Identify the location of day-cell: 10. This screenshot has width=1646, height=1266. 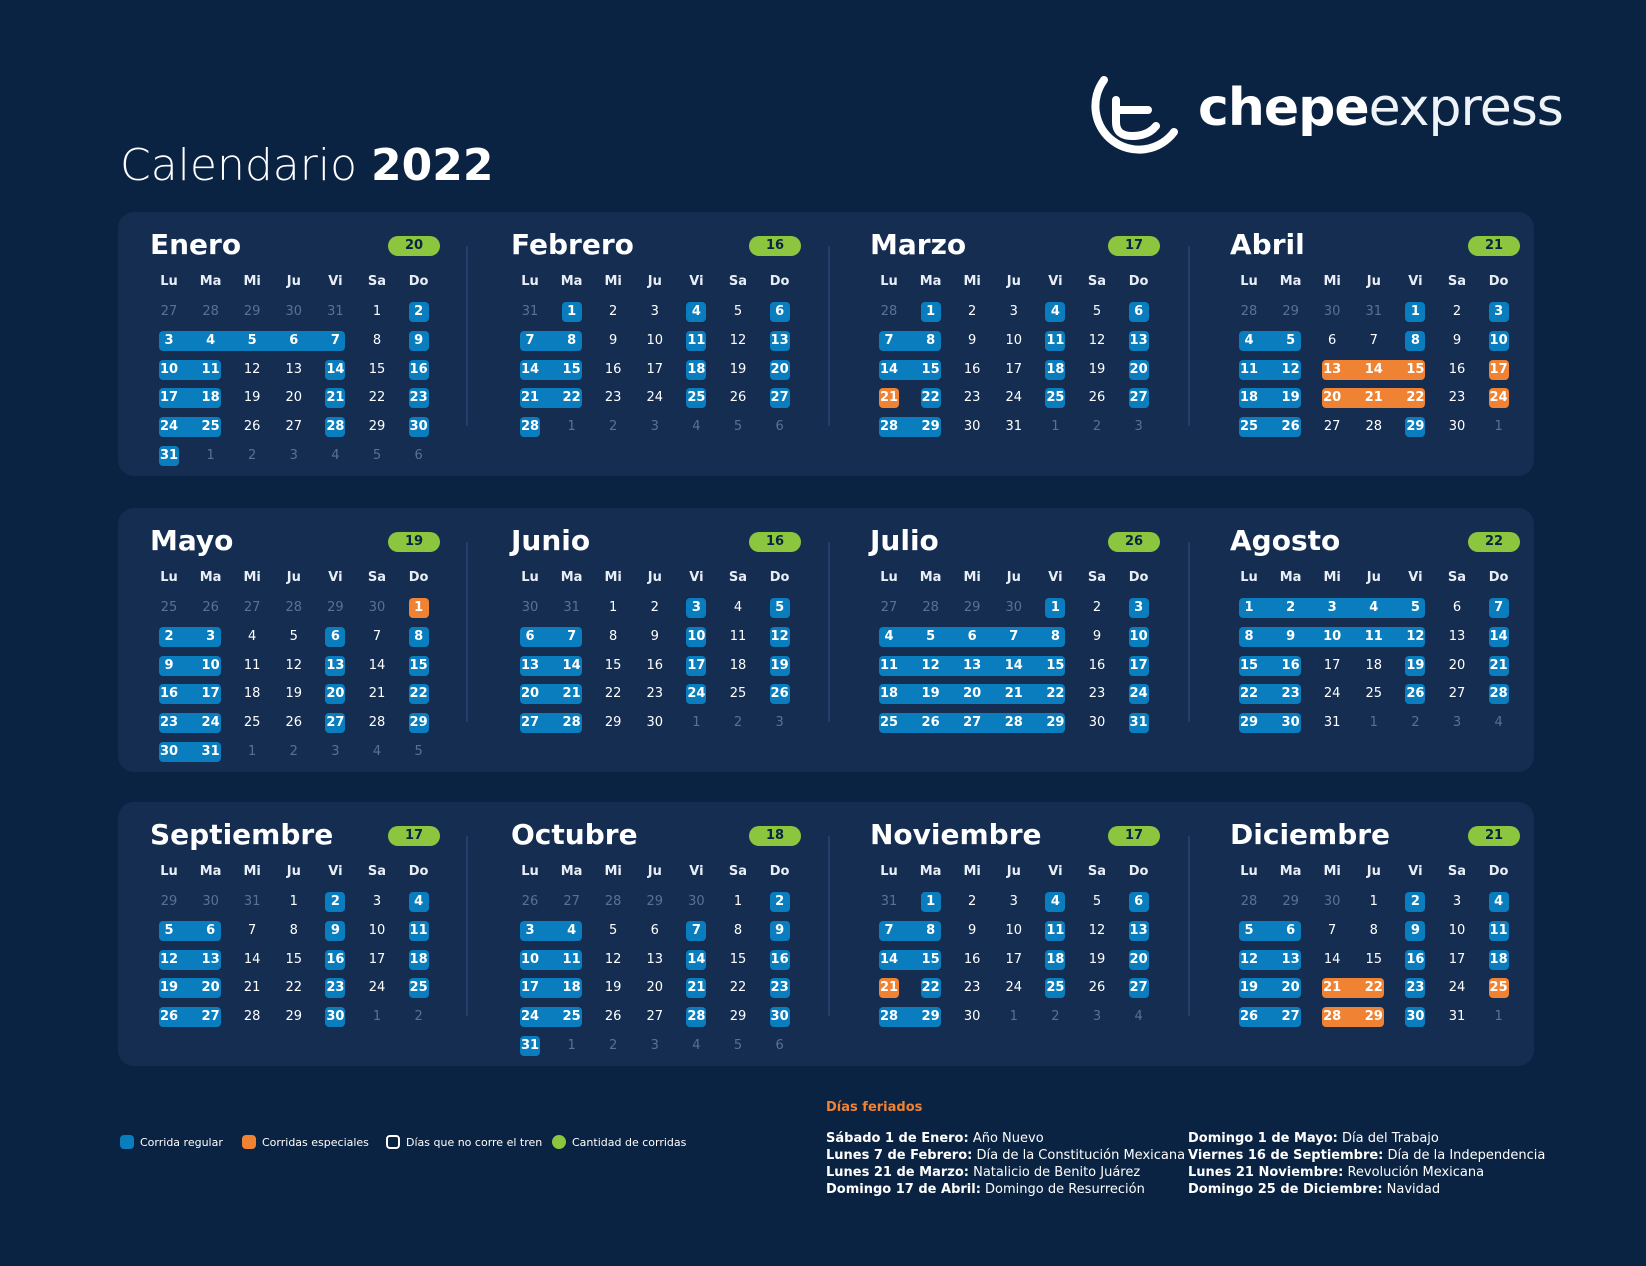
(1498, 340).